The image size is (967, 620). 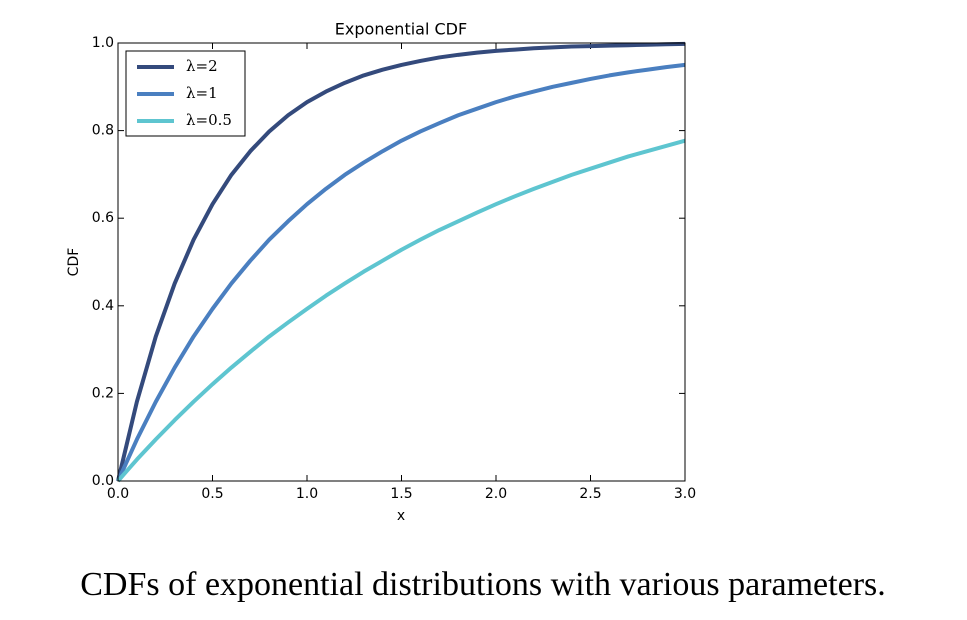 I want to click on y-tick-label: 0.6, so click(x=103, y=218).